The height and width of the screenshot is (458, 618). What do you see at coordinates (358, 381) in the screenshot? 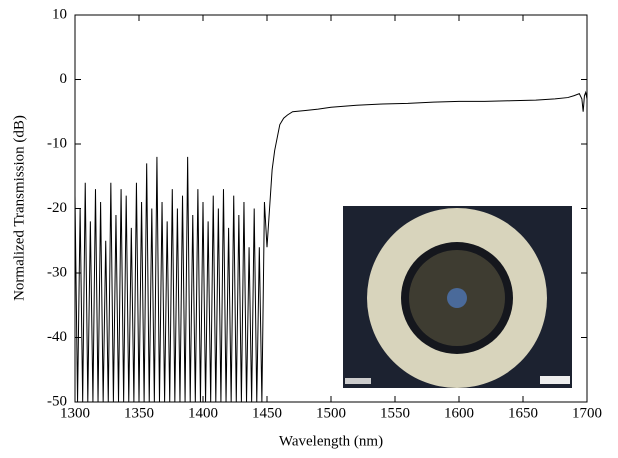
I see `inset-label-box` at bounding box center [358, 381].